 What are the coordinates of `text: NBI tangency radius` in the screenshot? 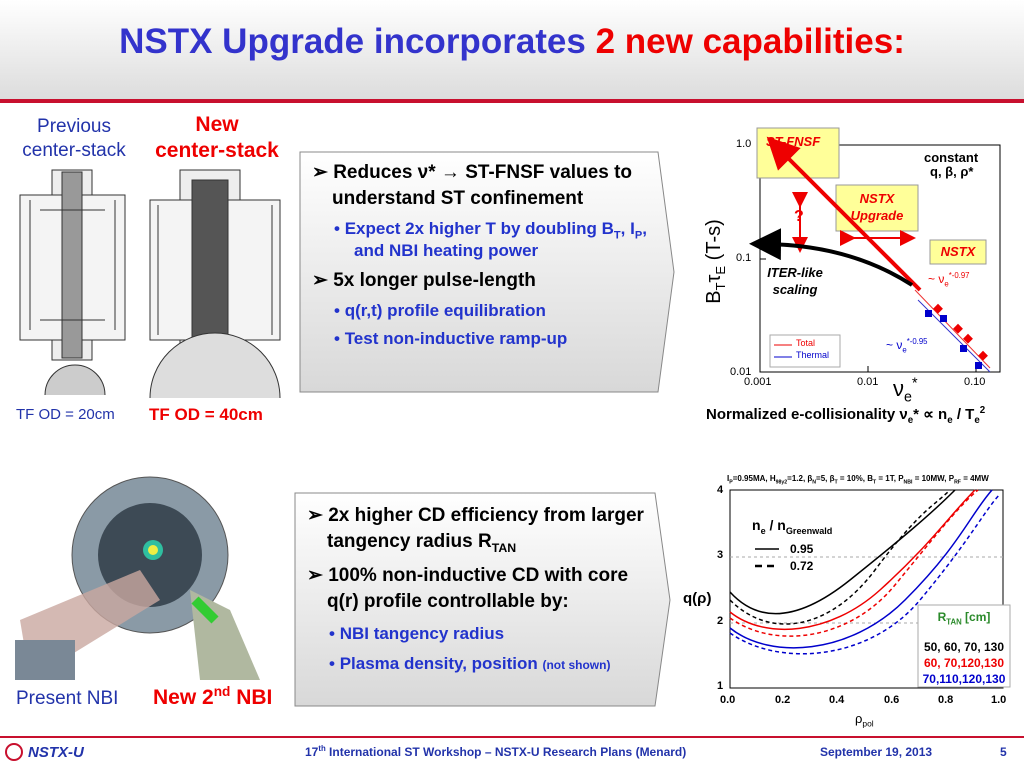 It's located at (422, 633).